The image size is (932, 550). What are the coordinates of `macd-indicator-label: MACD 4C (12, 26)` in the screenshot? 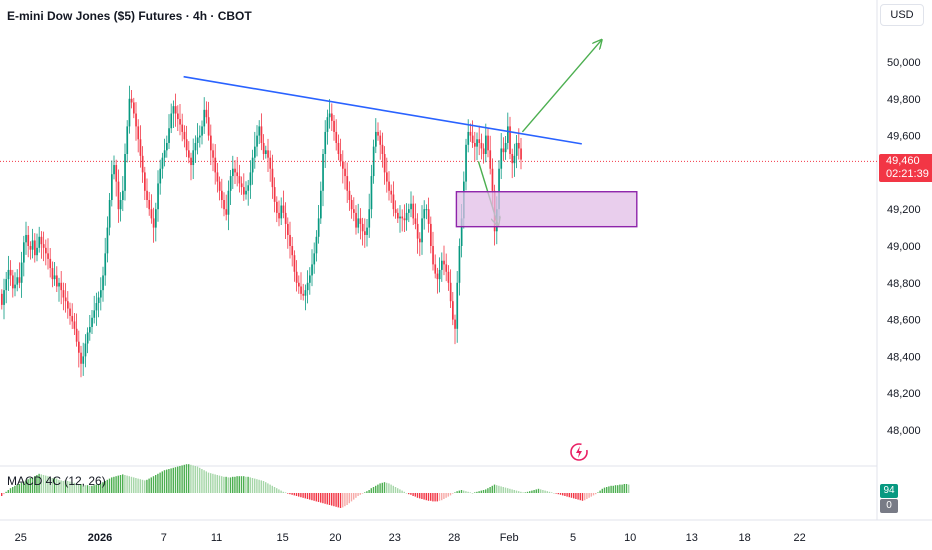 It's located at (56, 481).